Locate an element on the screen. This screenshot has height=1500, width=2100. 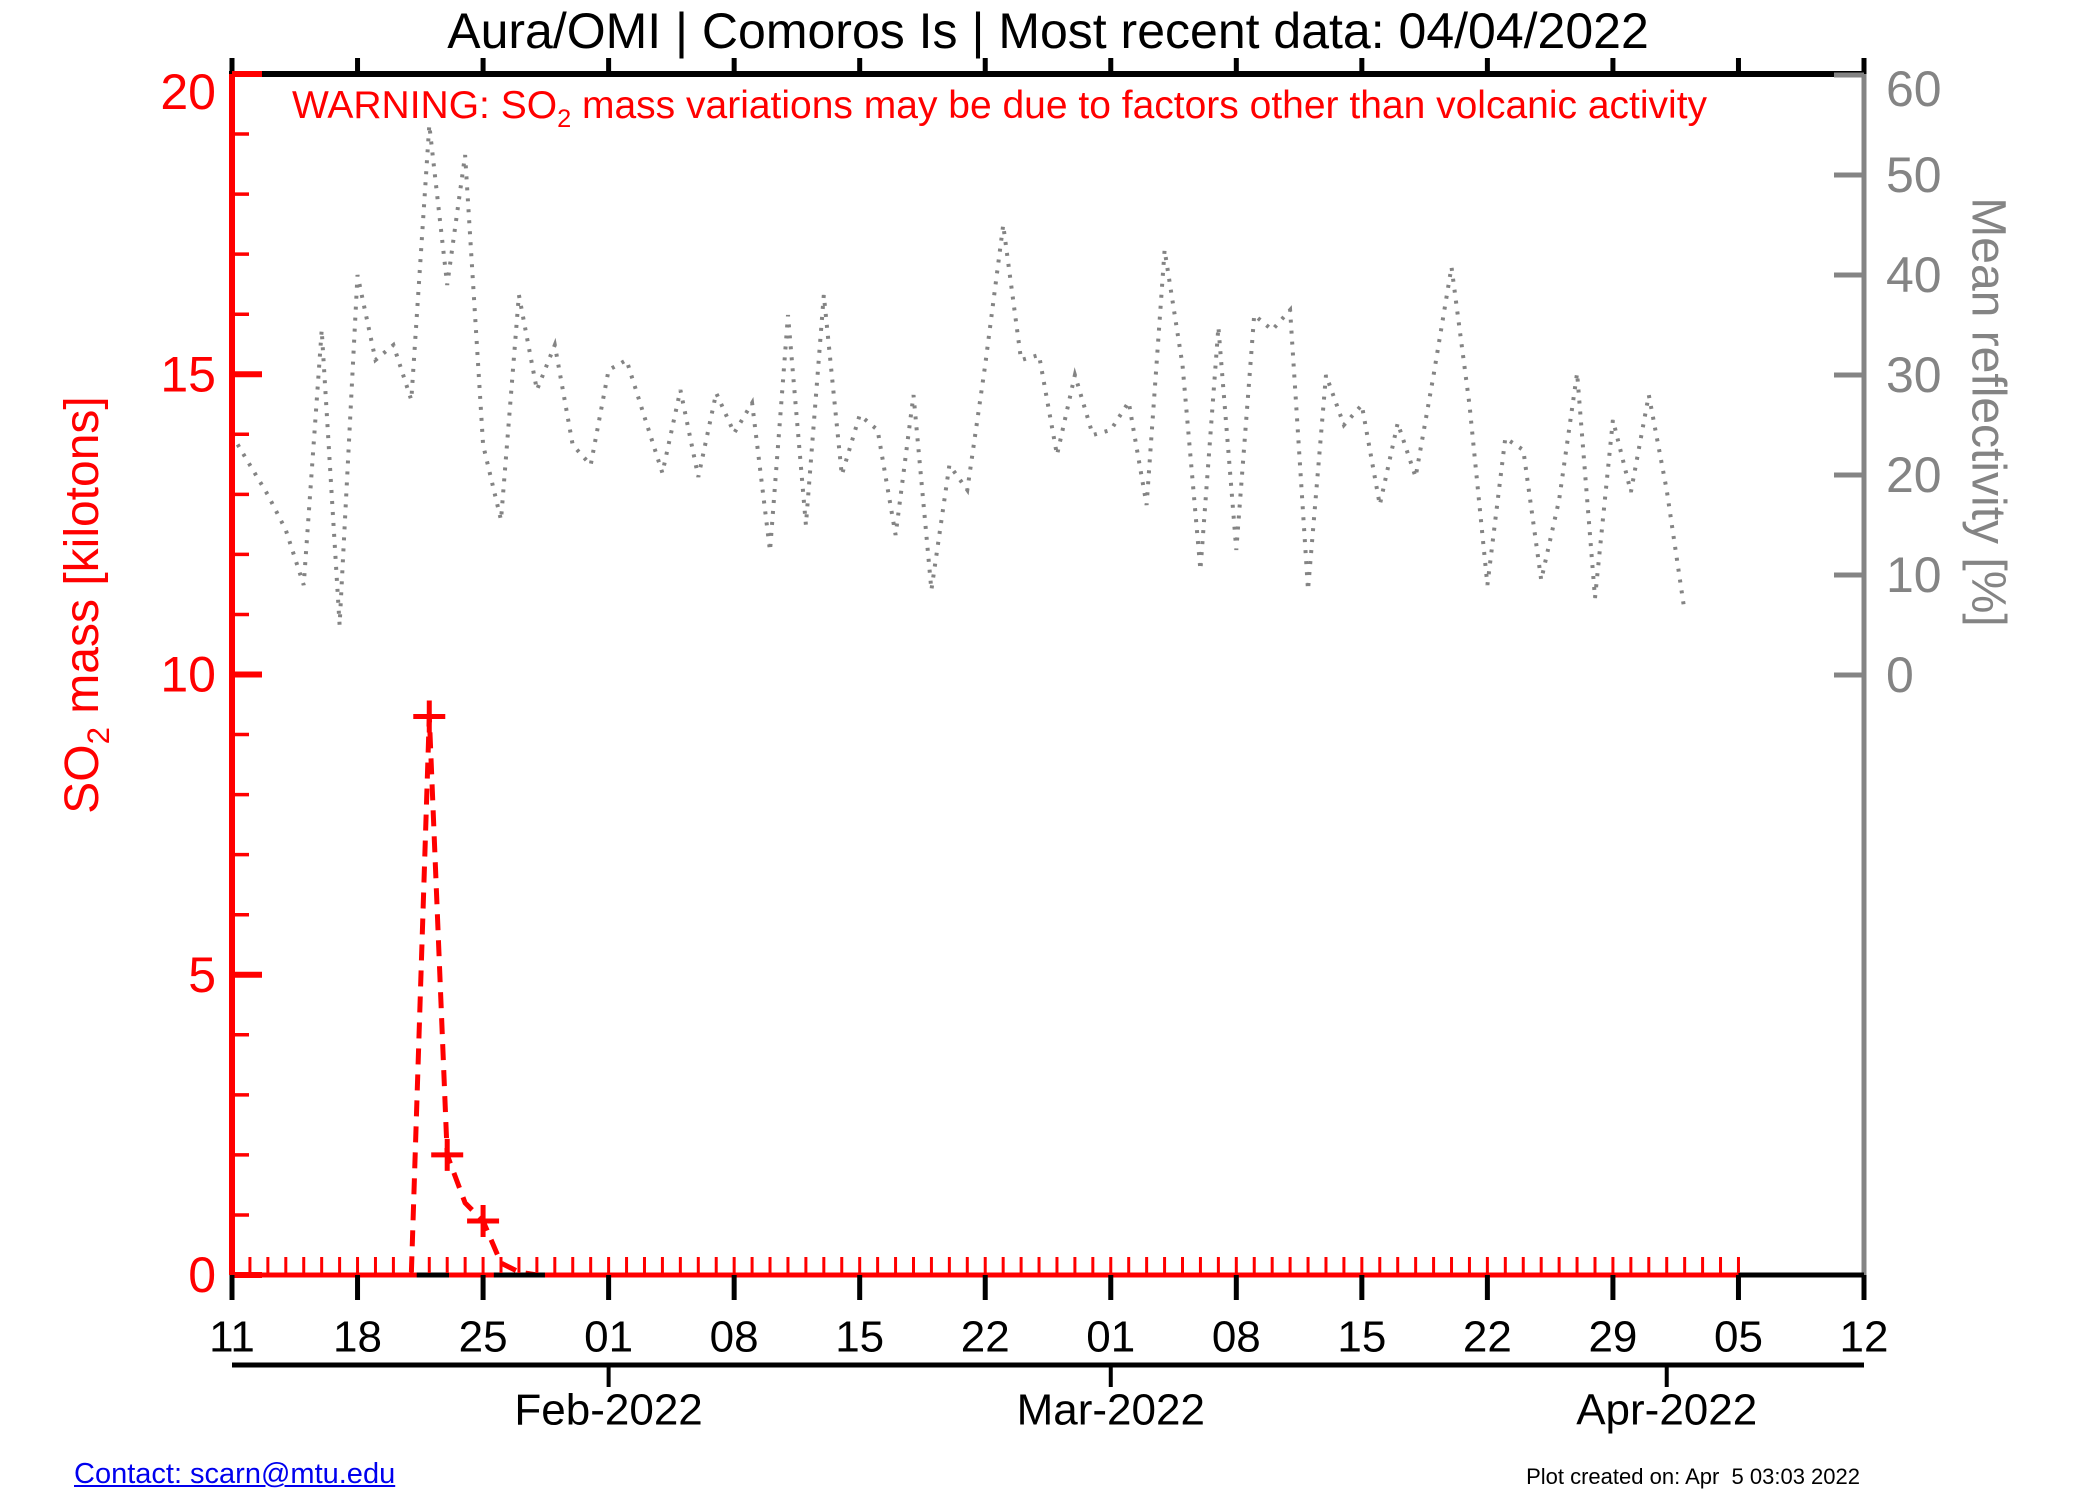
left-axis-tick-label: 15 is located at coordinates (188, 374).